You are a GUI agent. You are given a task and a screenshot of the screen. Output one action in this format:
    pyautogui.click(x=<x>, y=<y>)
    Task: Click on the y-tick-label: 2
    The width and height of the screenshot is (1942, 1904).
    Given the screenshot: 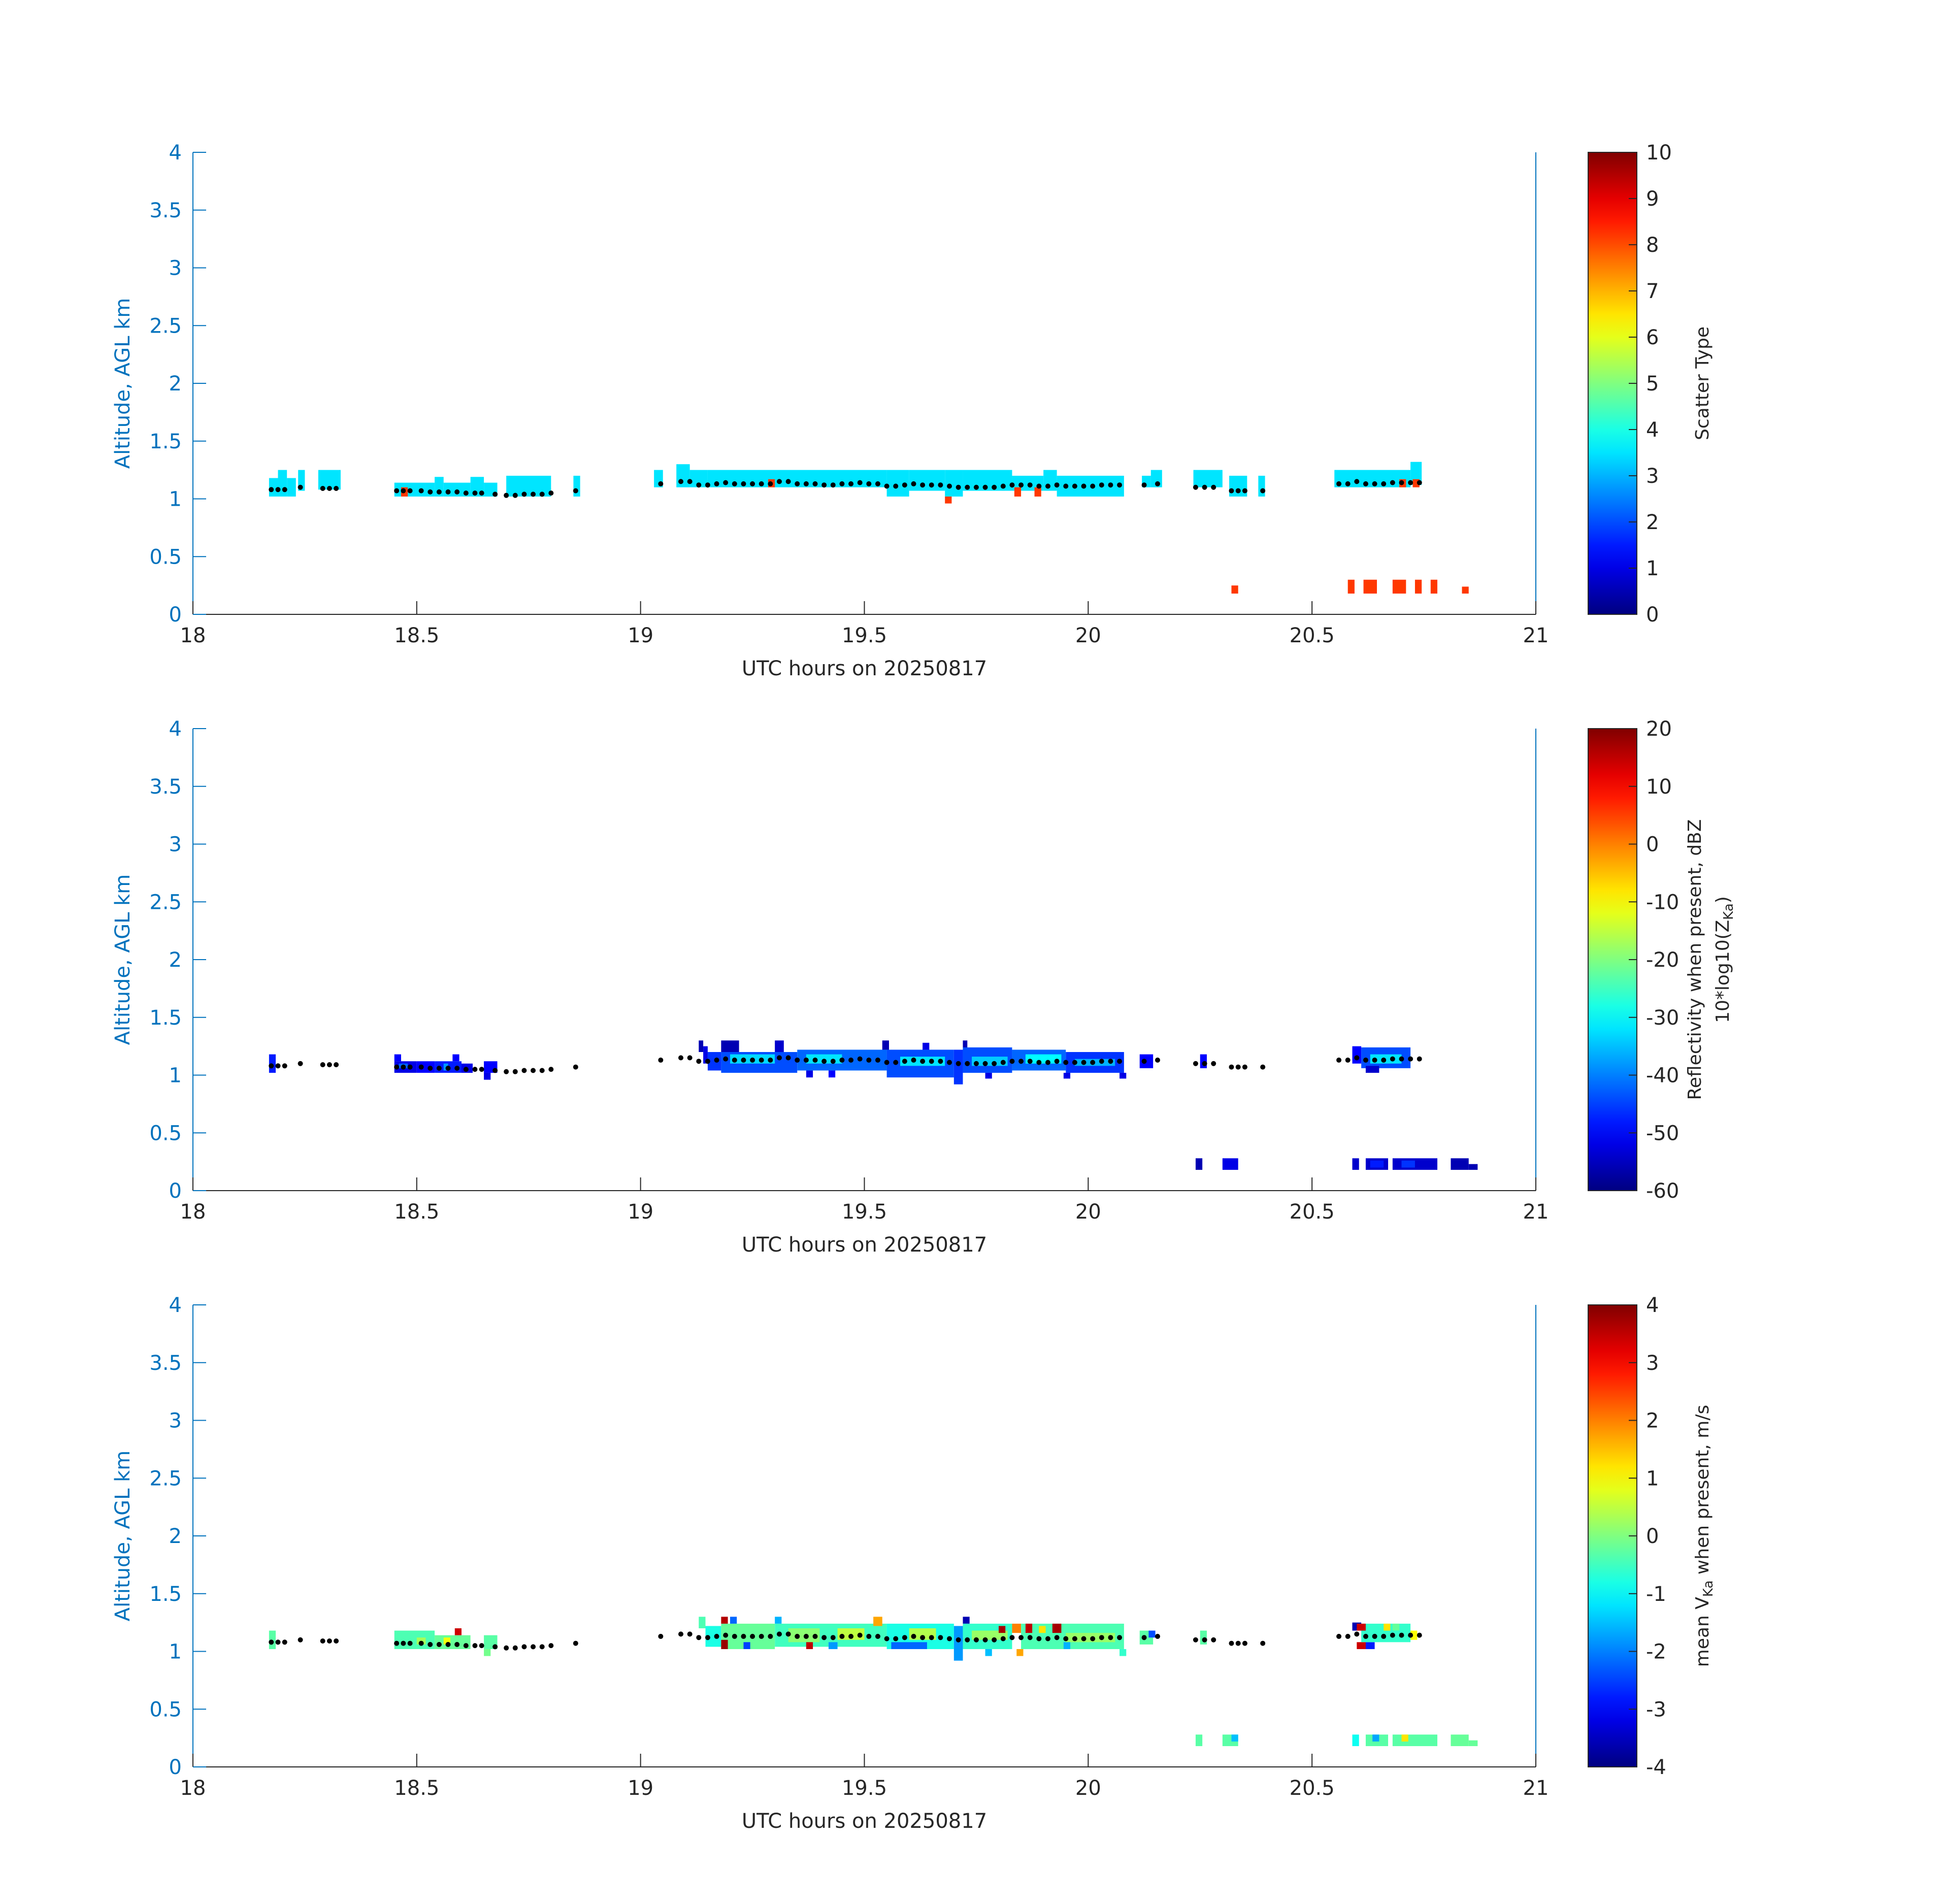 What is the action you would take?
    pyautogui.click(x=175, y=384)
    